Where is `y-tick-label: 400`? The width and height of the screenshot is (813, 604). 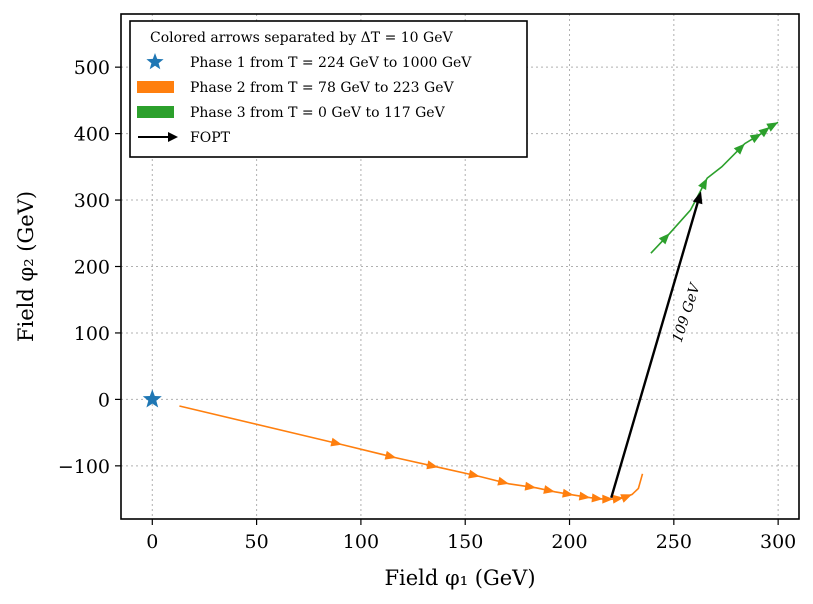 y-tick-label: 400 is located at coordinates (92, 135).